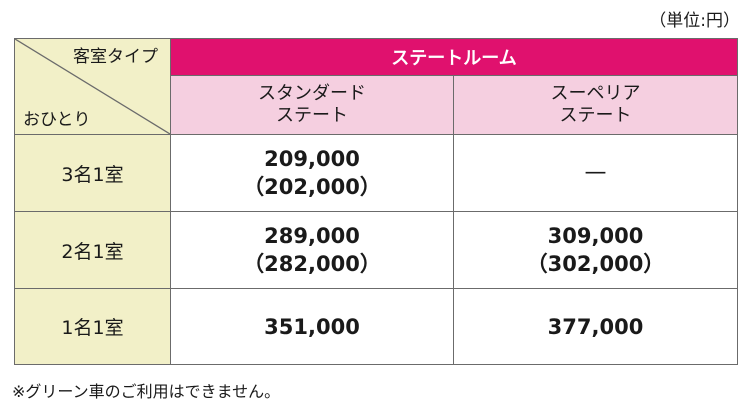 The height and width of the screenshot is (410, 750). I want to click on price-value: 377,000, so click(595, 326).